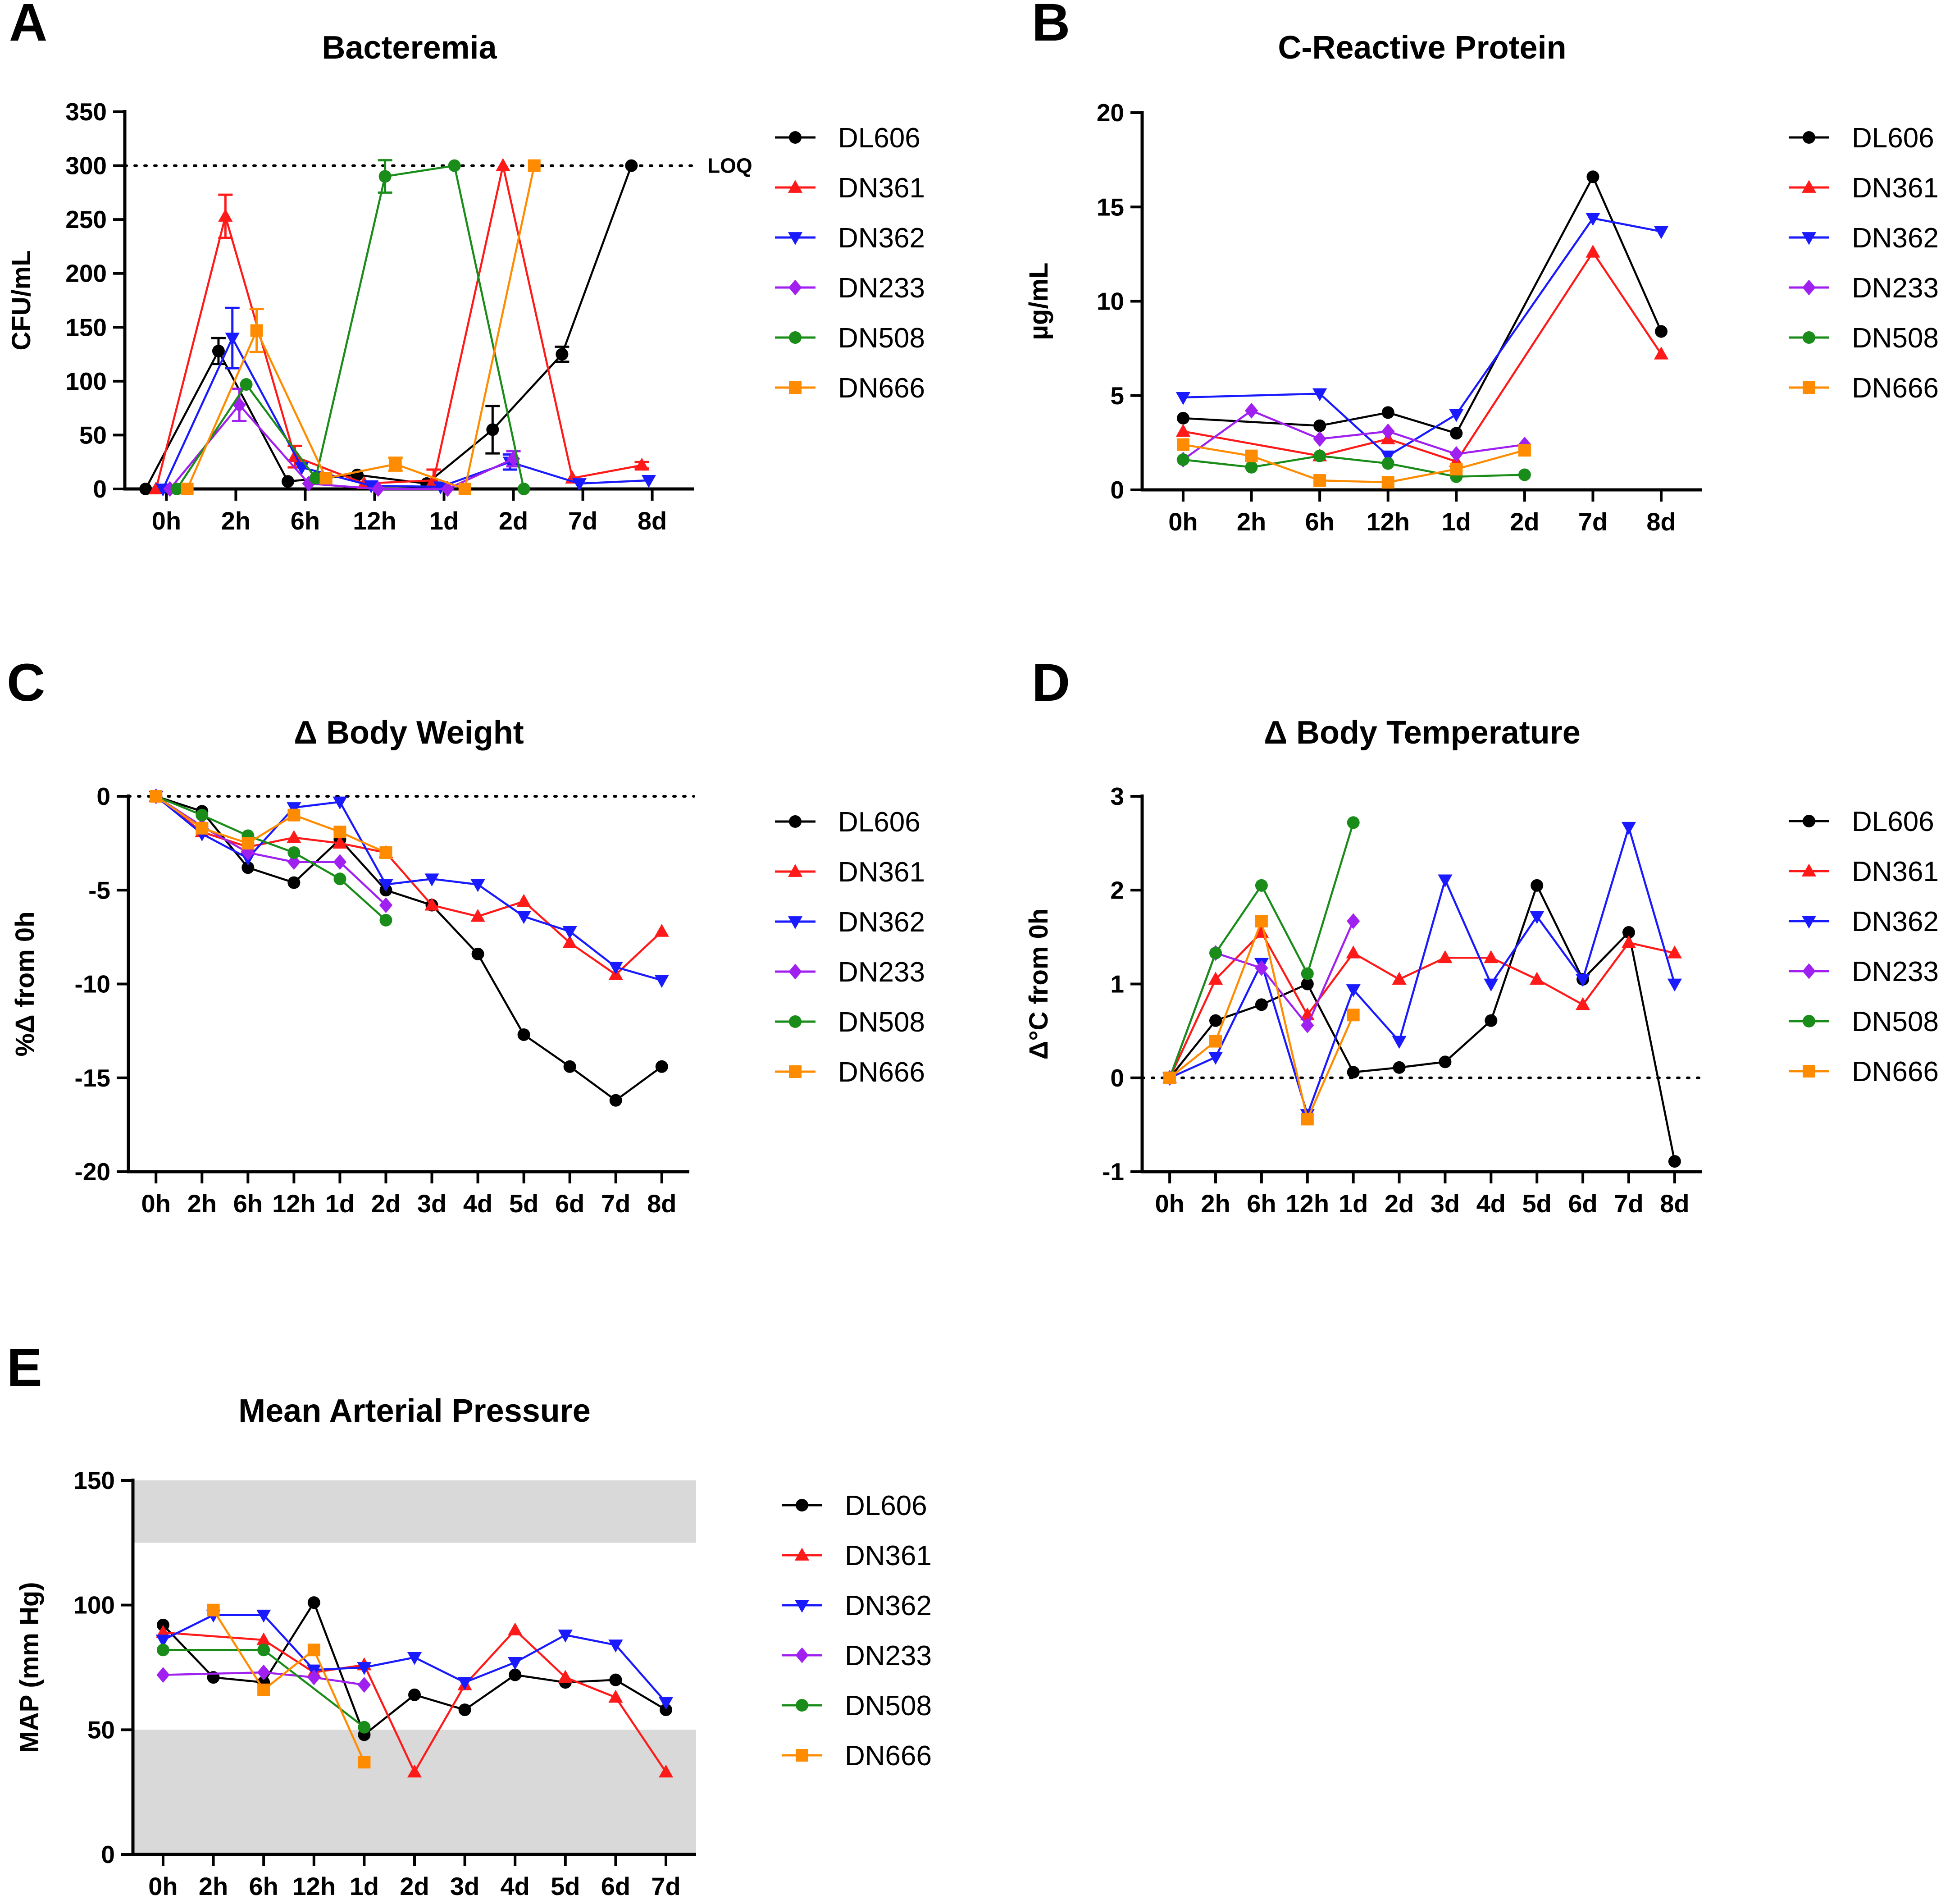  What do you see at coordinates (101, 1730) in the screenshot?
I see `y-tick-label: 50` at bounding box center [101, 1730].